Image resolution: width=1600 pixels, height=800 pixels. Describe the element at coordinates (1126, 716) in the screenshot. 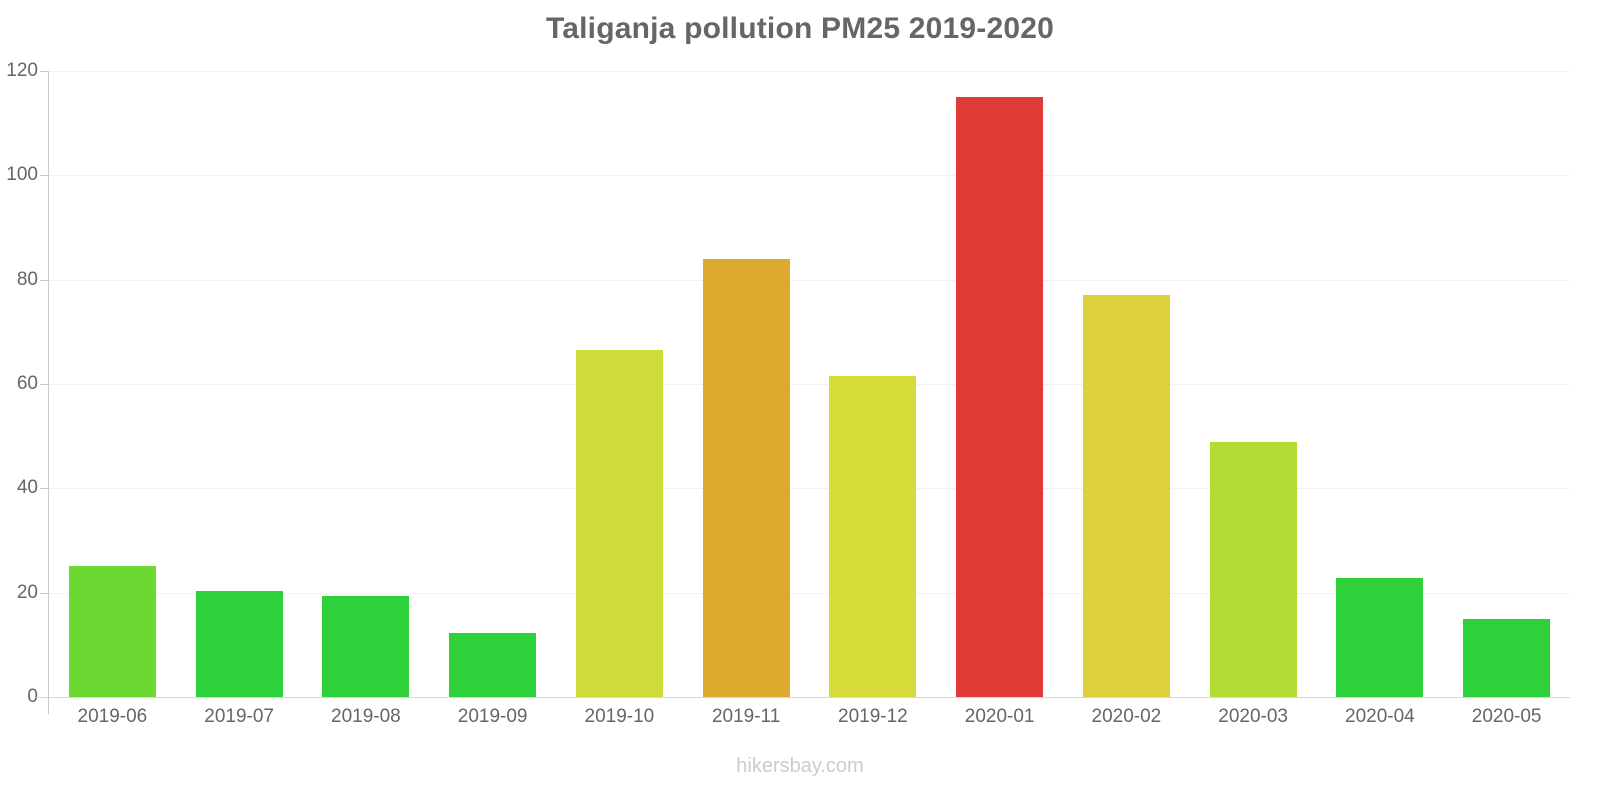

I see `x-axis-tick-label: 2020-02` at that location.